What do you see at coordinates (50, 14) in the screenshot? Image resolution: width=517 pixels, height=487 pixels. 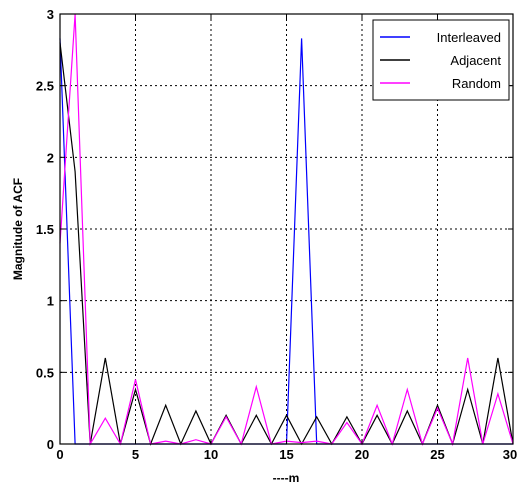 I see `y-tick-label: 3` at bounding box center [50, 14].